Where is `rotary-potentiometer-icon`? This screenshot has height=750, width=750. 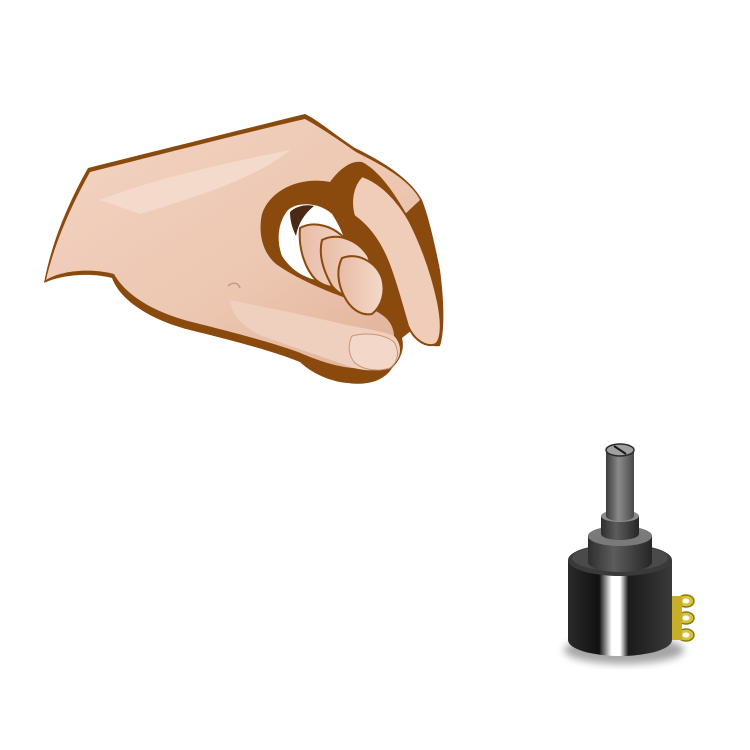
rotary-potentiometer-icon is located at coordinates (629, 553).